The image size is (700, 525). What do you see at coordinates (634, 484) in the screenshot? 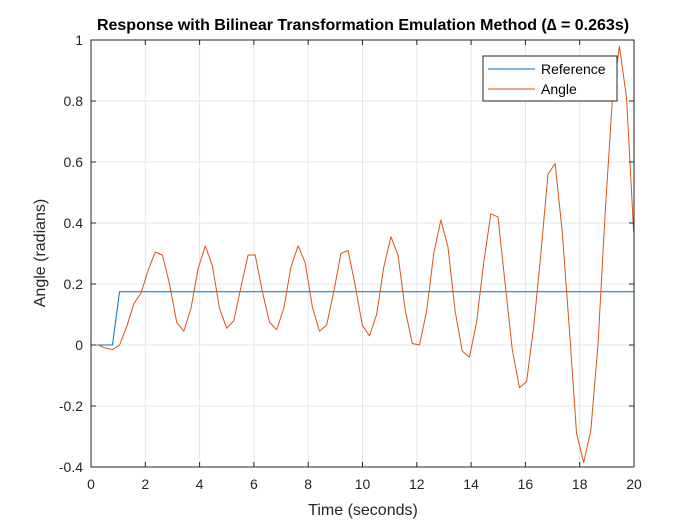
I see `x-tick-label: 20` at bounding box center [634, 484].